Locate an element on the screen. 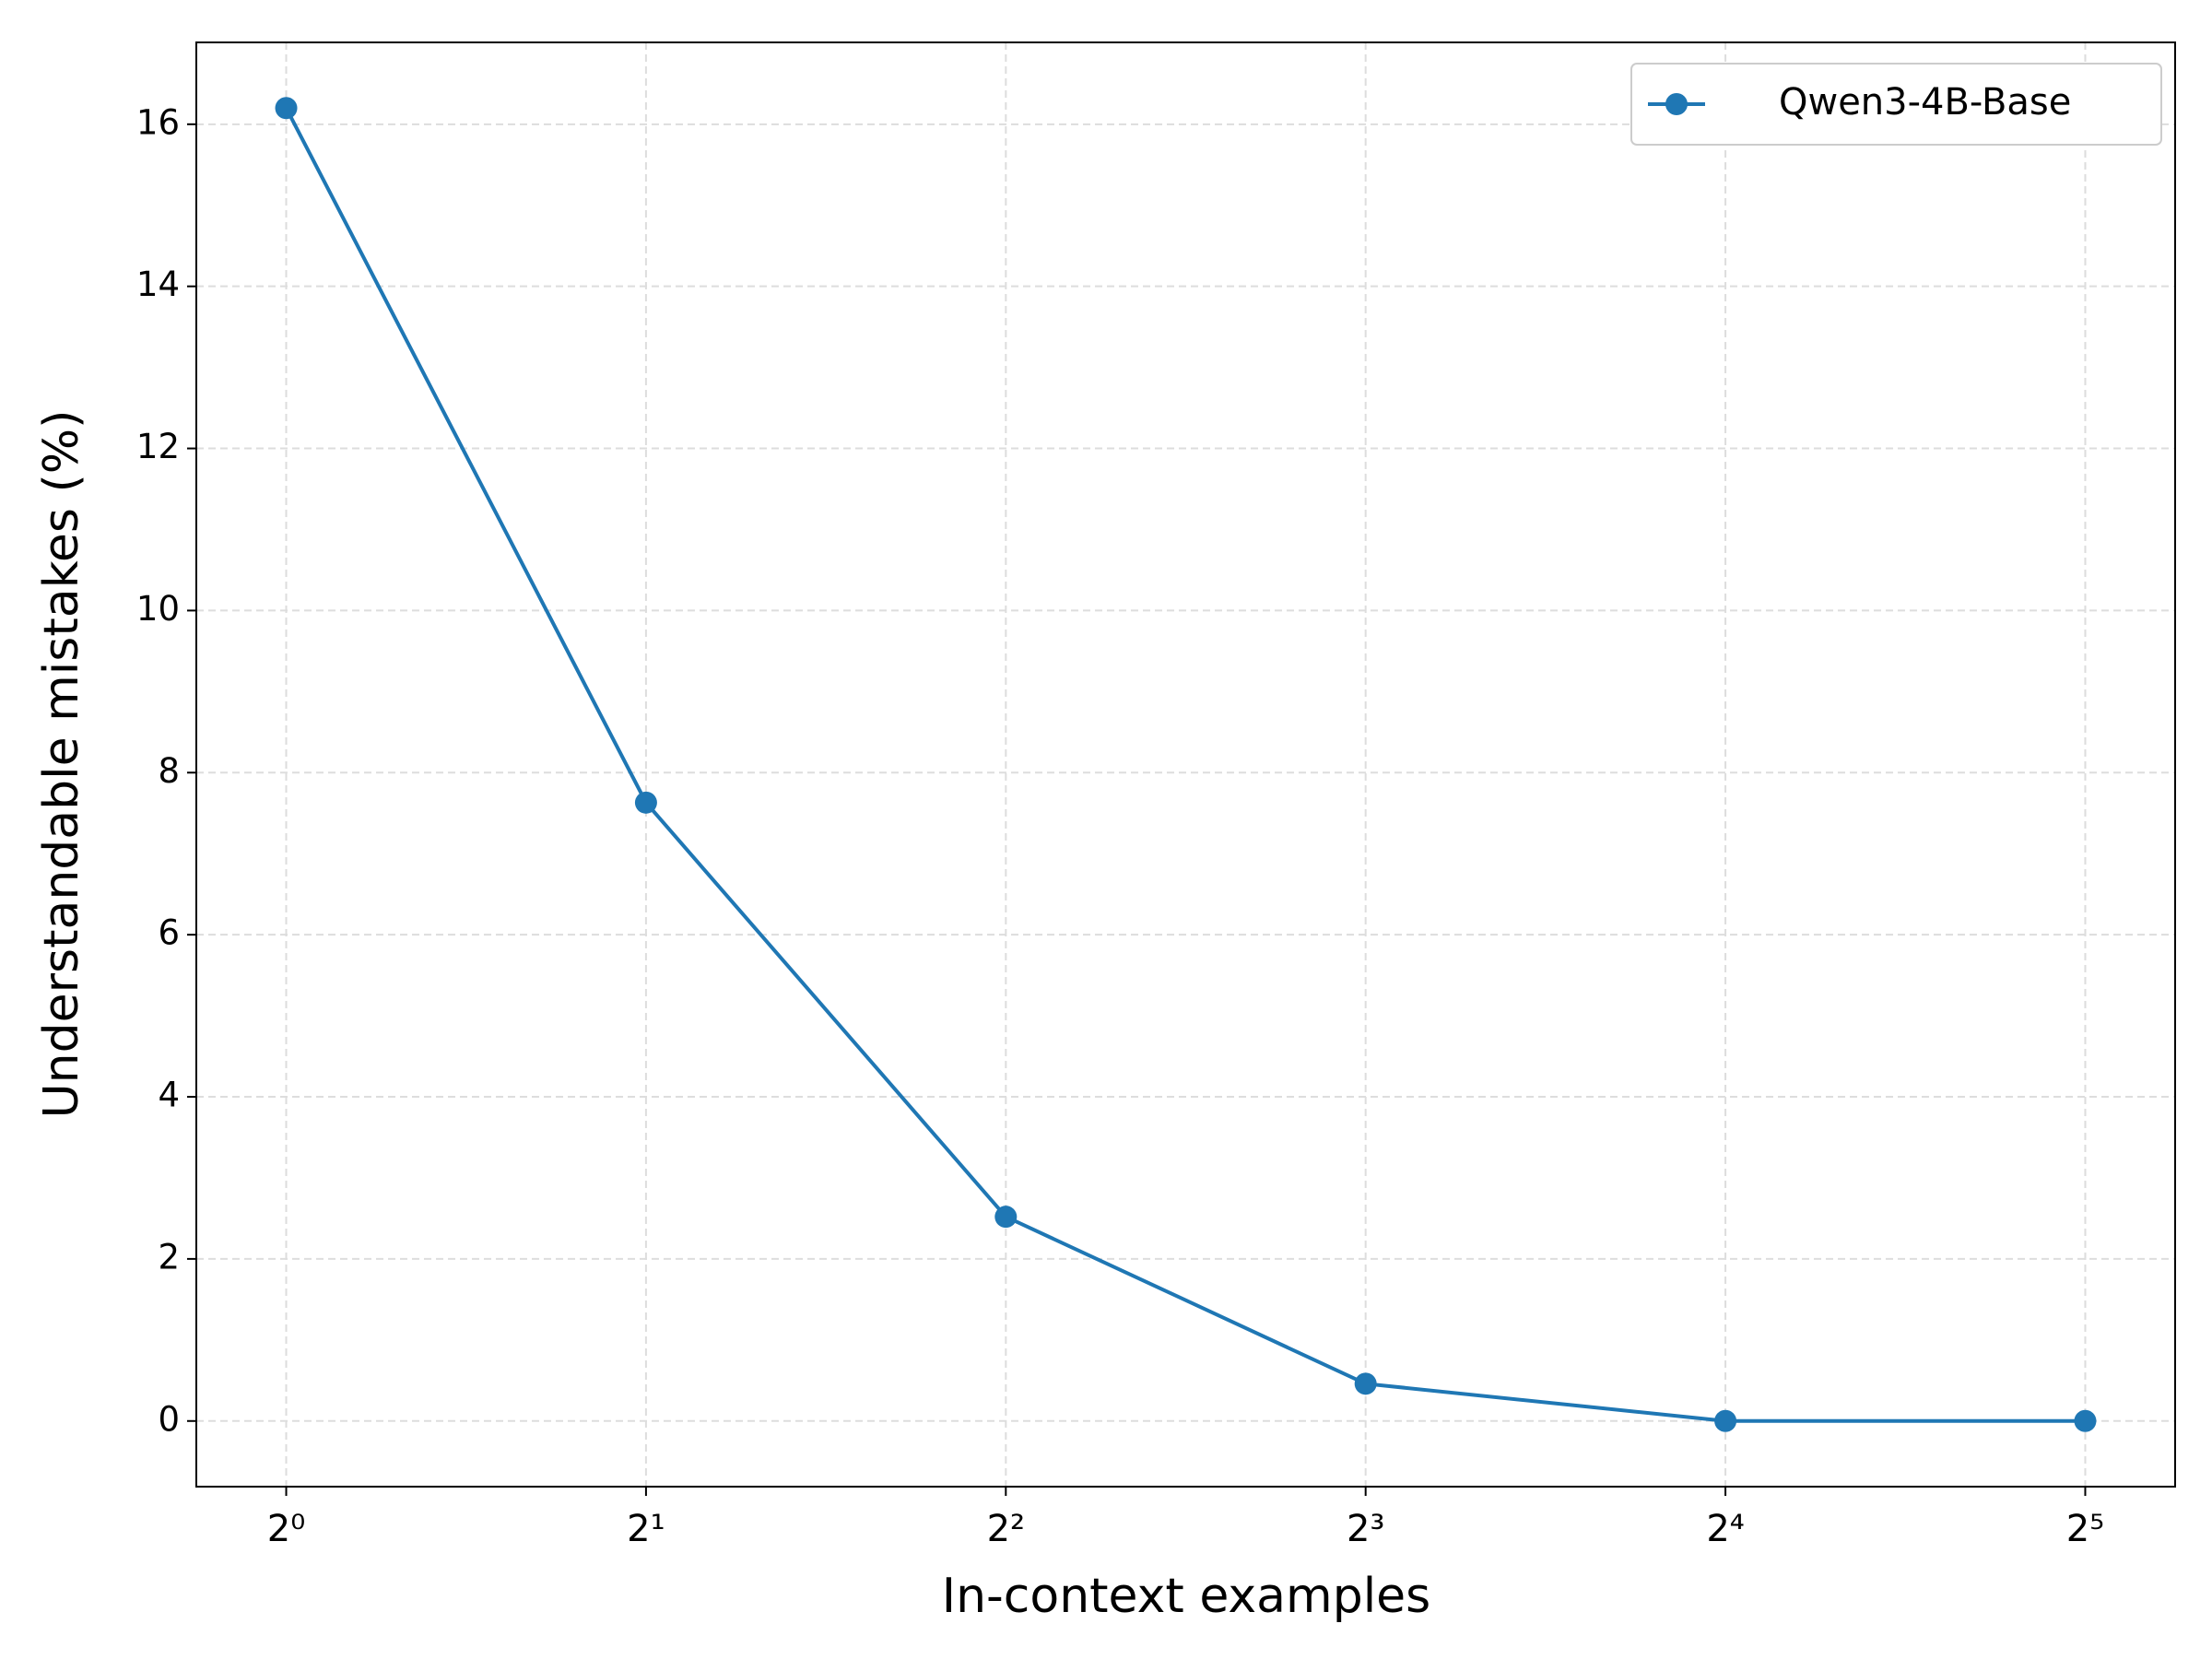 The image size is (2212, 1659). x-tick-label: 2¹ is located at coordinates (646, 1529).